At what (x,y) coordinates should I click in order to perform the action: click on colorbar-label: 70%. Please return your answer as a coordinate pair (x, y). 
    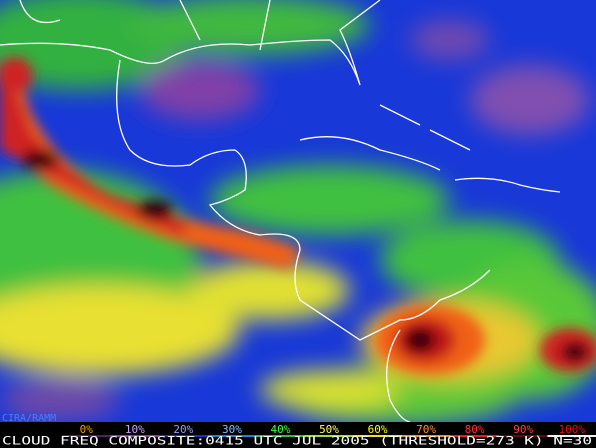
    Looking at the image, I should click on (426, 429).